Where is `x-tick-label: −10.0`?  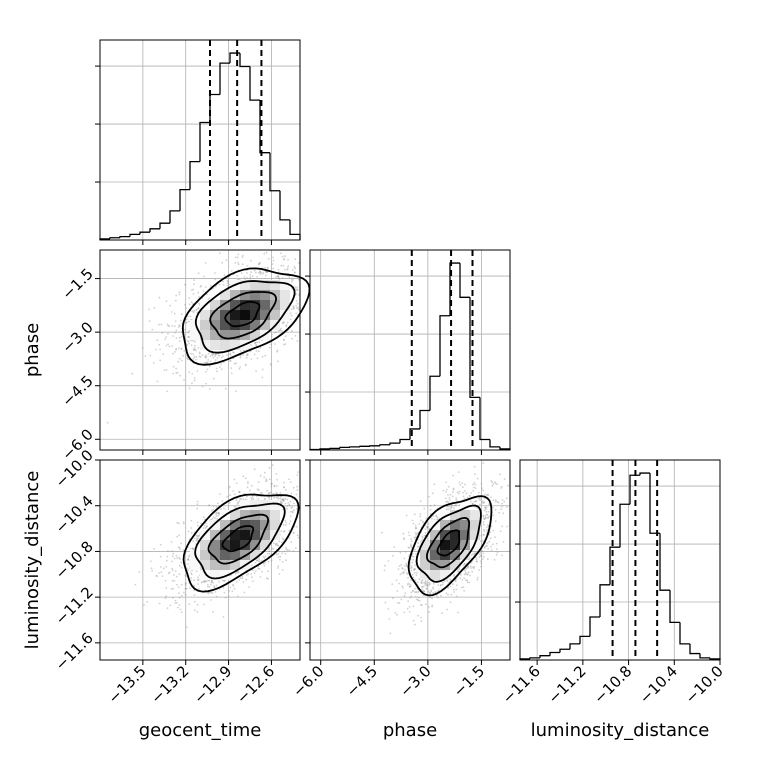
x-tick-label: −10.0 is located at coordinates (704, 684).